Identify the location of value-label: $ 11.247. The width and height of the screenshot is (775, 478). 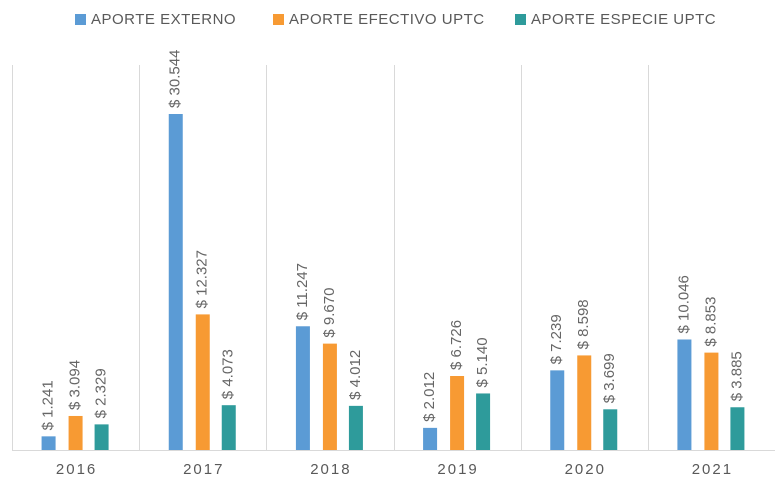
(302, 291).